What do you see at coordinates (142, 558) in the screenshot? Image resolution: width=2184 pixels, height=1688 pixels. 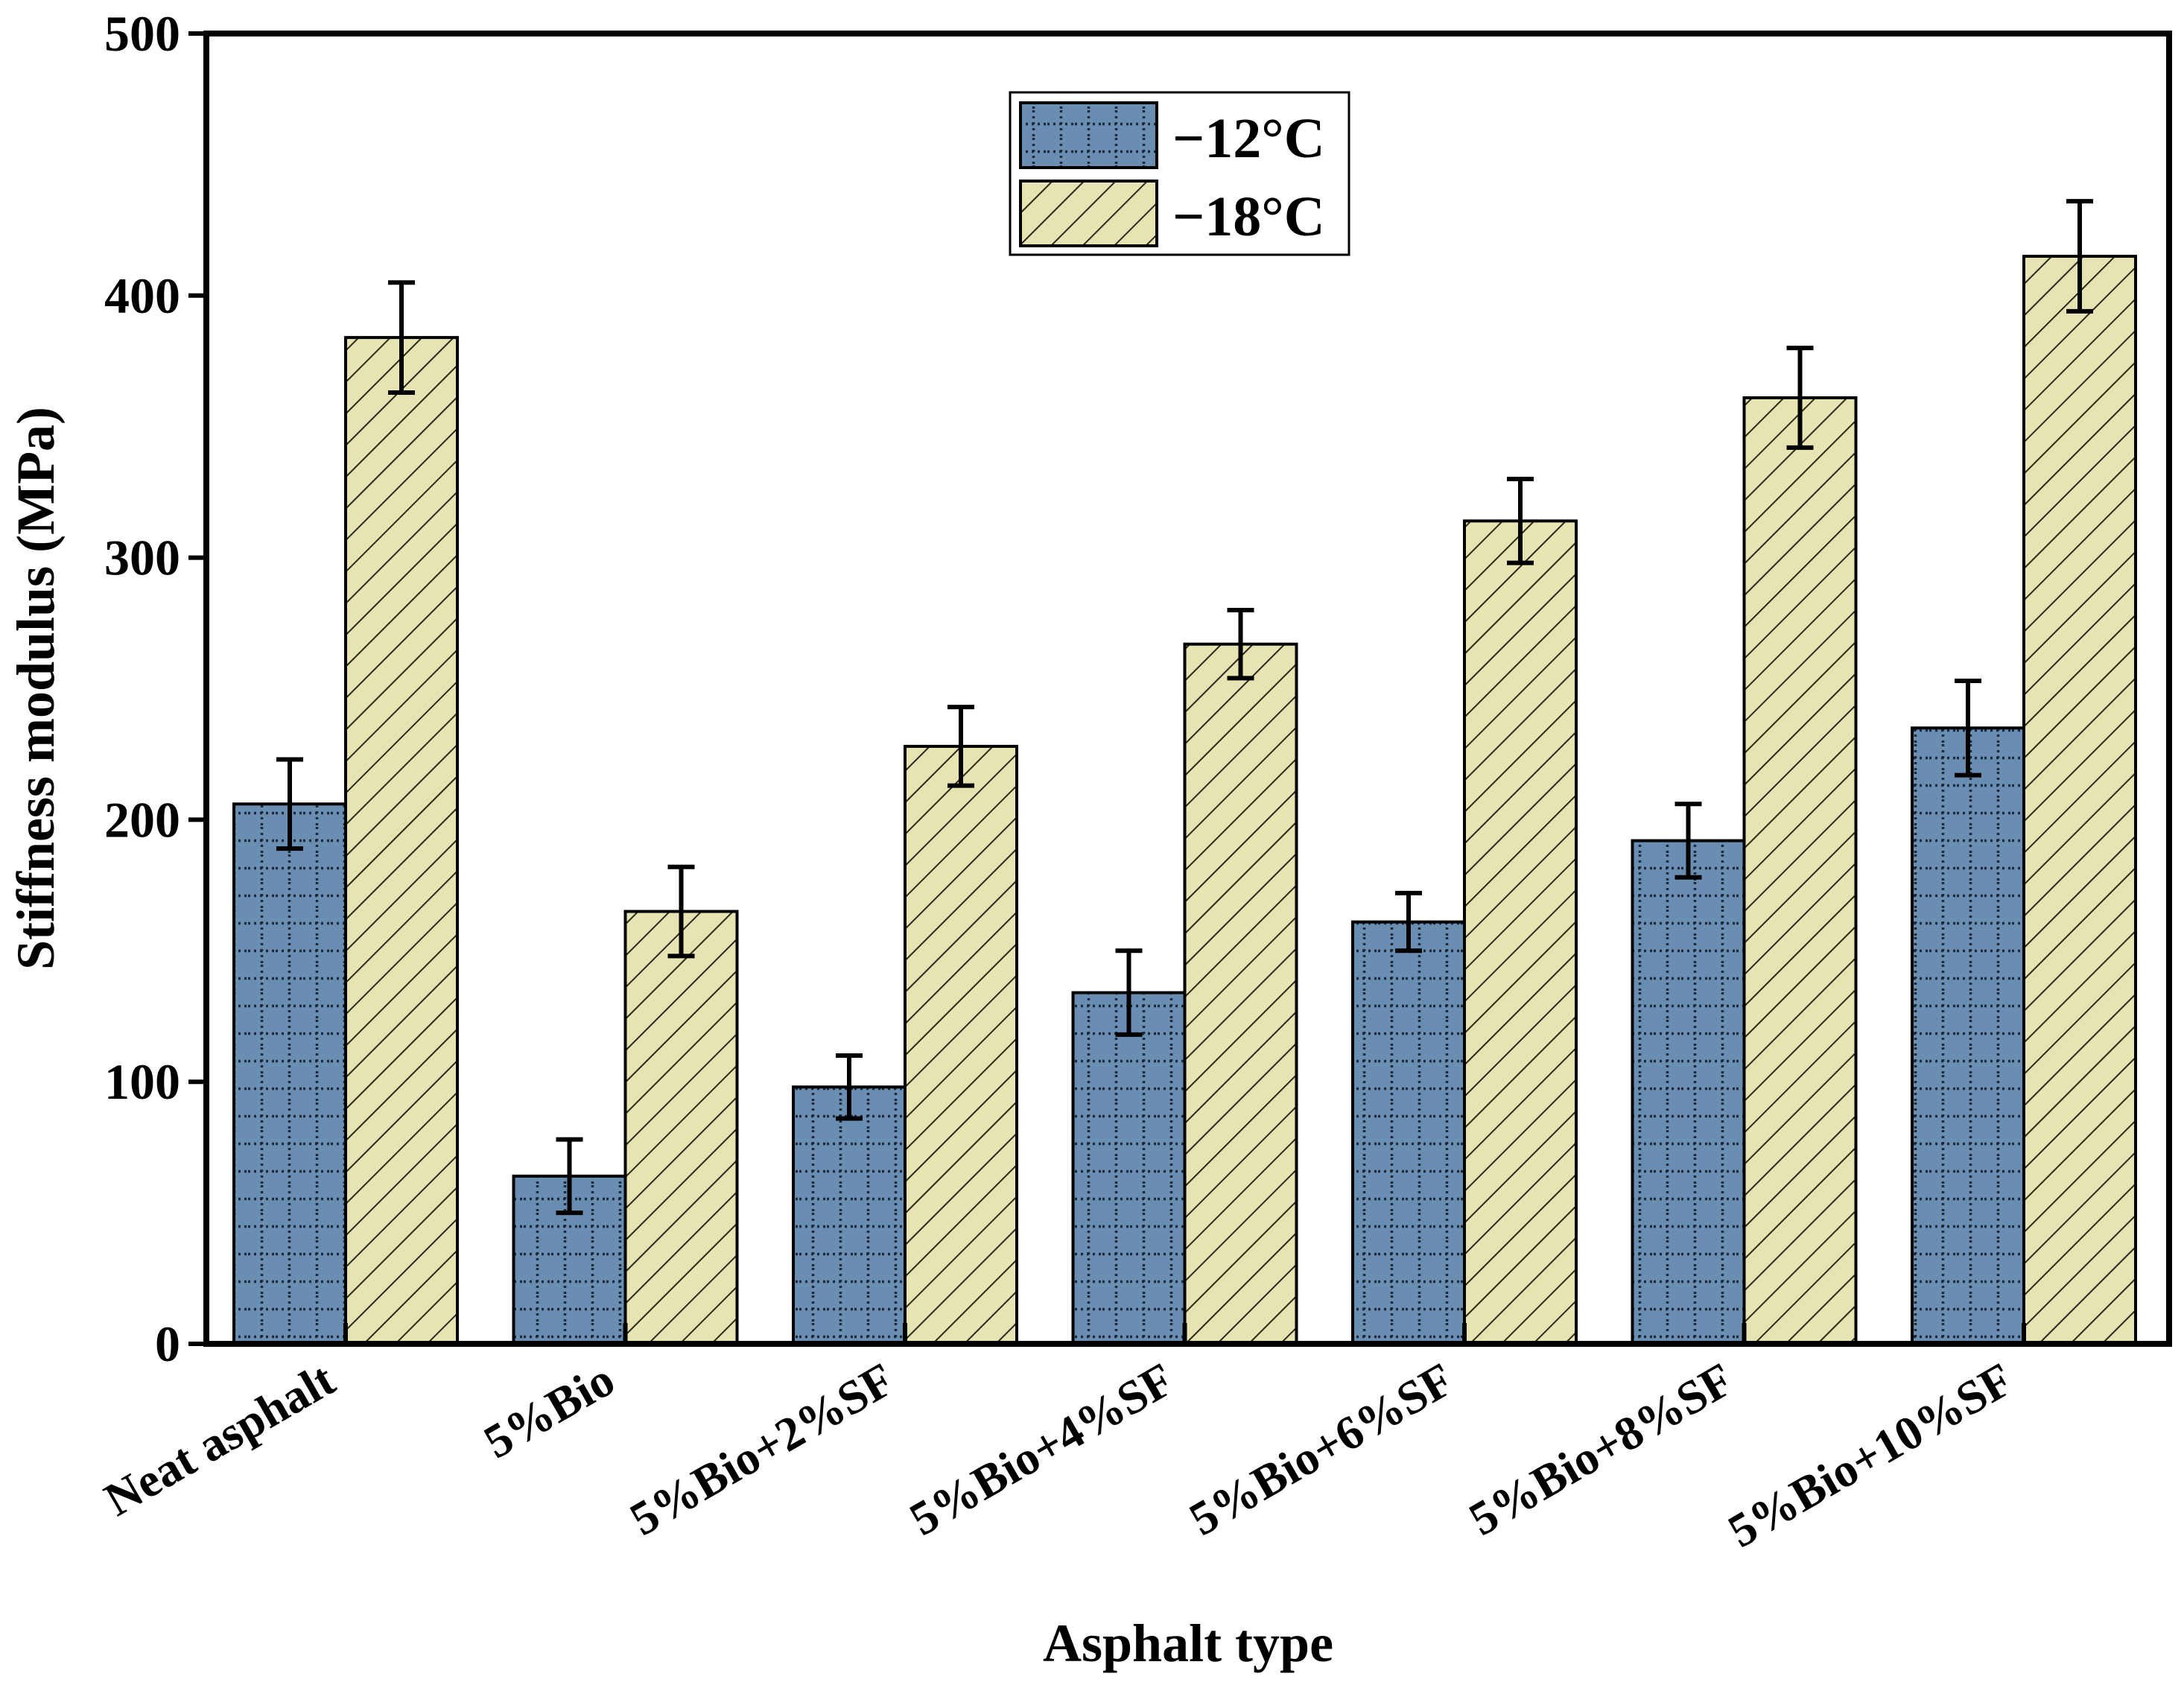 I see `y-tick-label-3: 300` at bounding box center [142, 558].